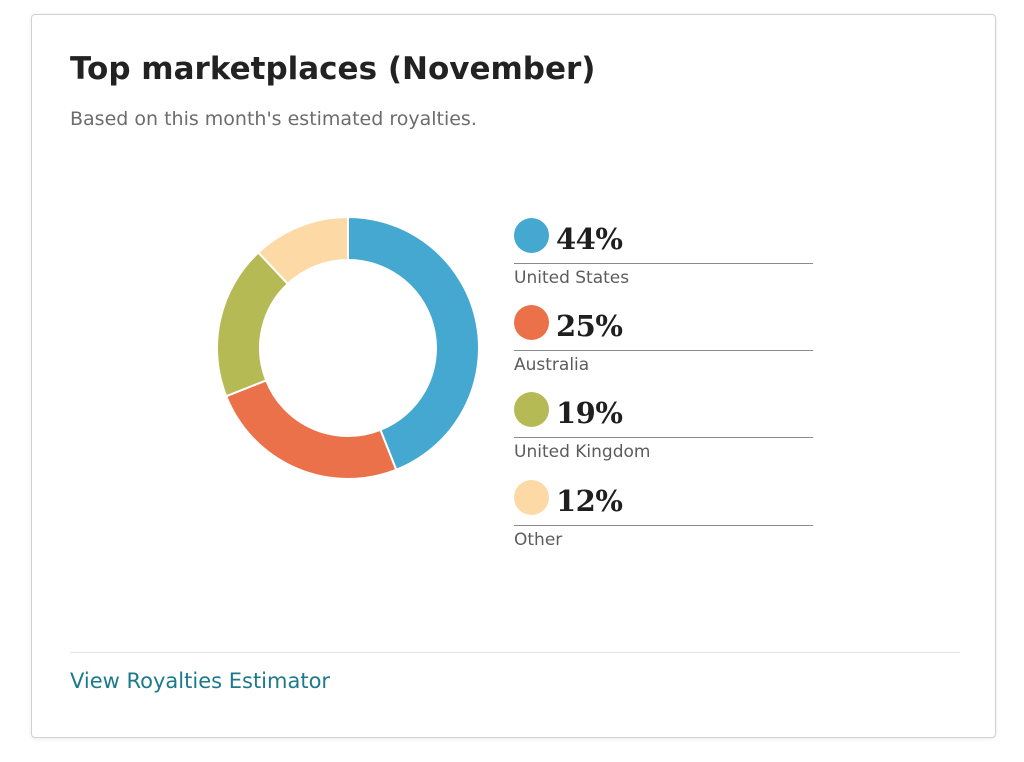 The height and width of the screenshot is (762, 1024). I want to click on legend-item-other: 12% Other, so click(663, 520).